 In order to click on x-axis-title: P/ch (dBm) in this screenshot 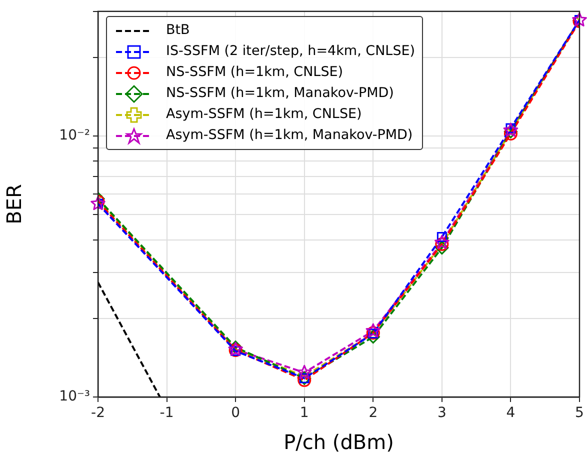, I will do `click(339, 442)`.